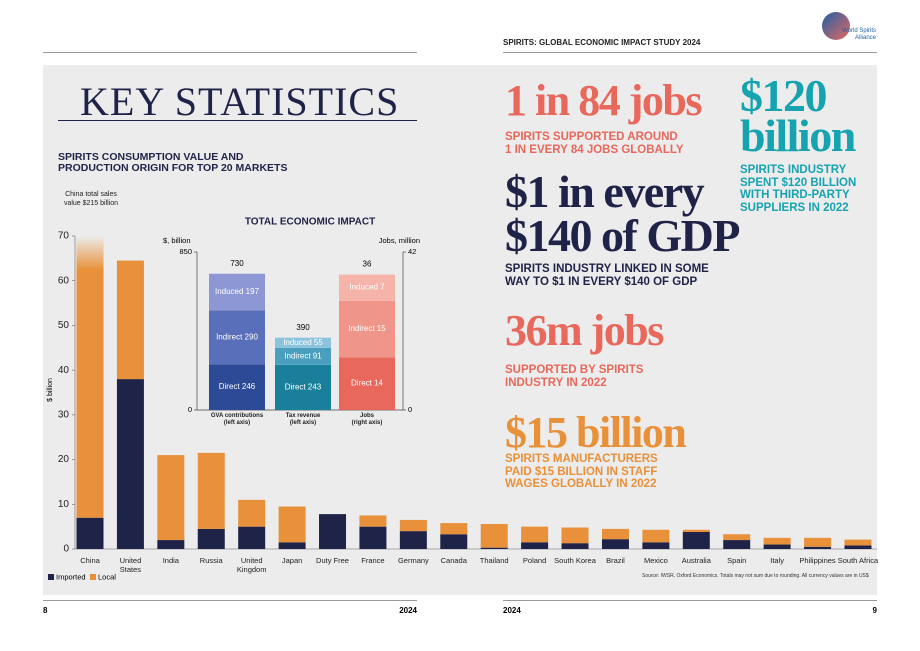  Describe the element at coordinates (252, 336) in the screenshot. I see `value: 290` at that location.